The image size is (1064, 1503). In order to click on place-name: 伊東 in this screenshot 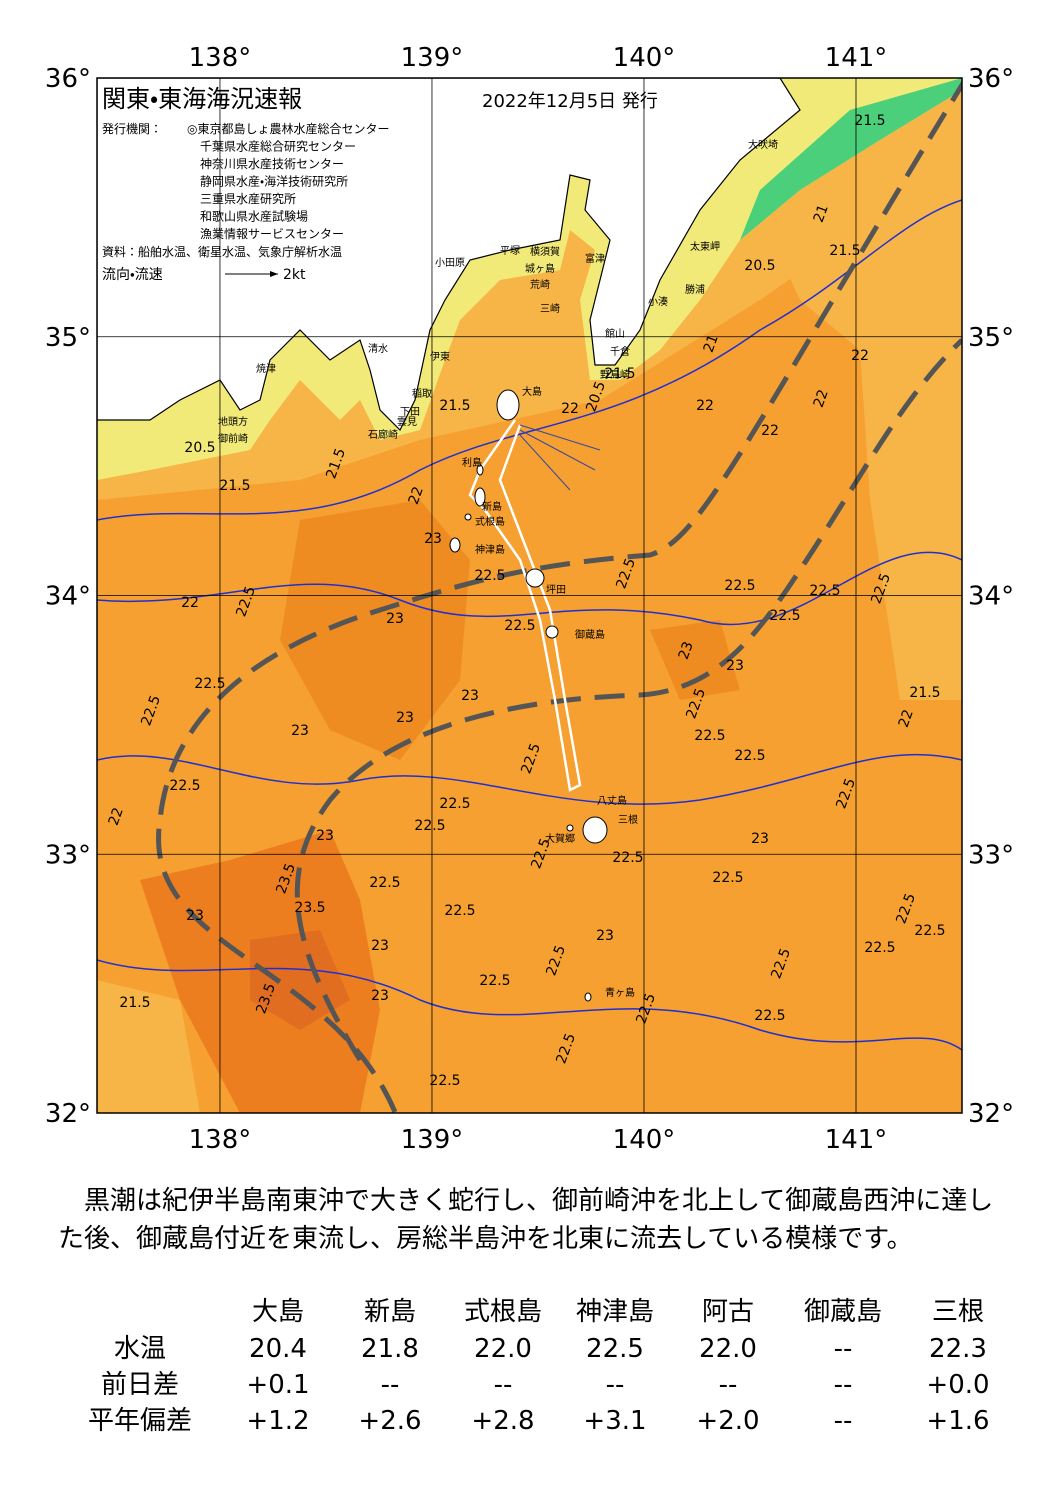, I will do `click(440, 356)`.